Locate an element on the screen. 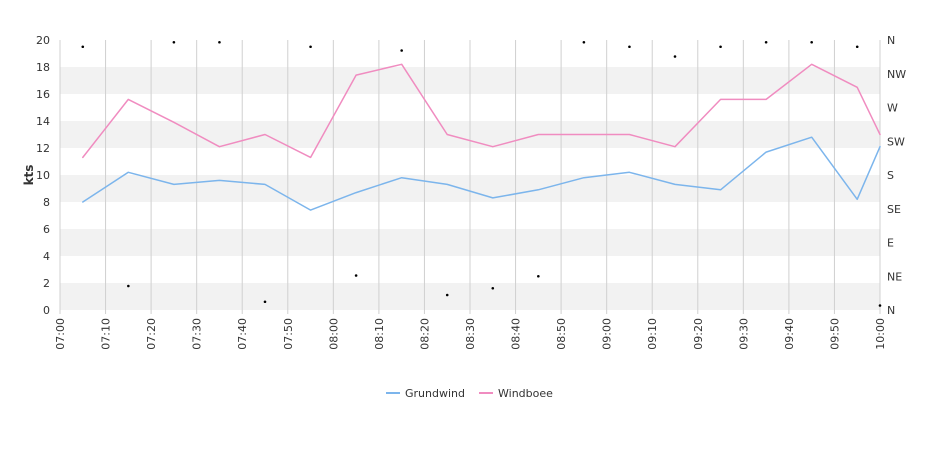 The height and width of the screenshot is (450, 940). direction-tick-label-7: NW is located at coordinates (896, 74).